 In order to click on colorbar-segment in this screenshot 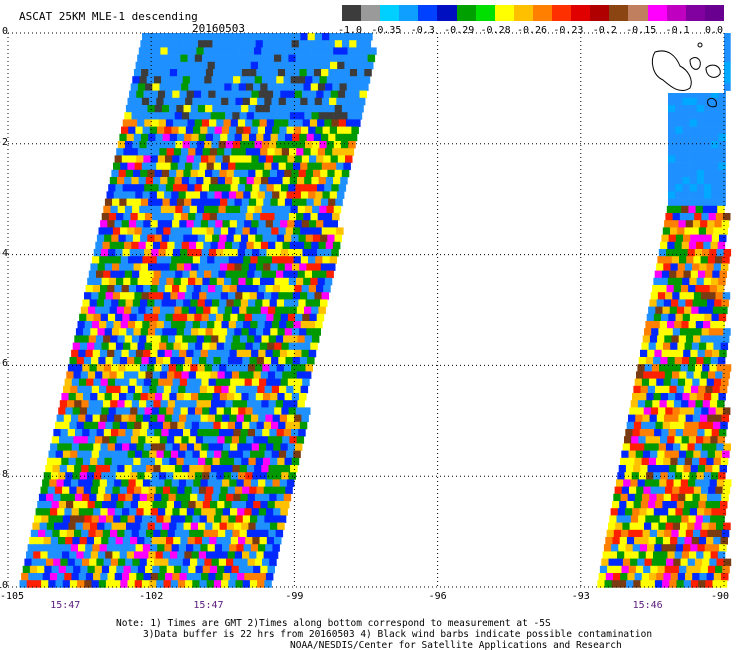, I will do `click(447, 13)`.